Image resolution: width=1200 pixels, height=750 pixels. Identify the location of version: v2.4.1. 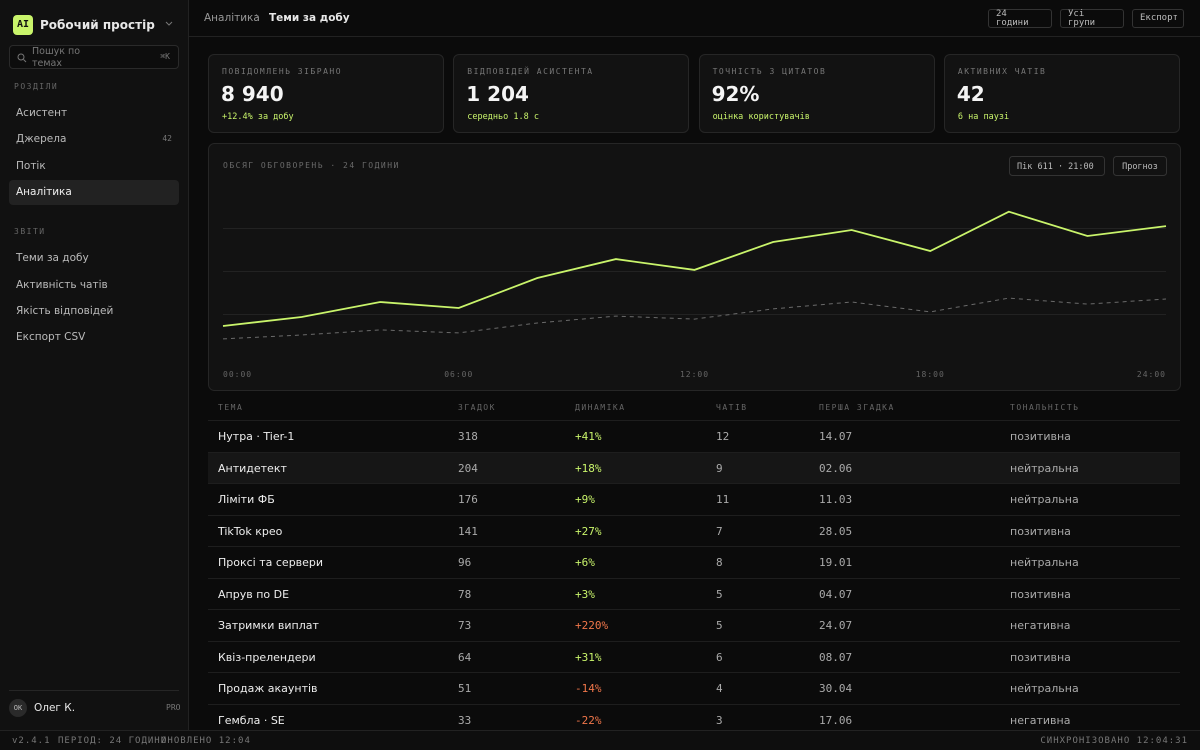
(31, 741).